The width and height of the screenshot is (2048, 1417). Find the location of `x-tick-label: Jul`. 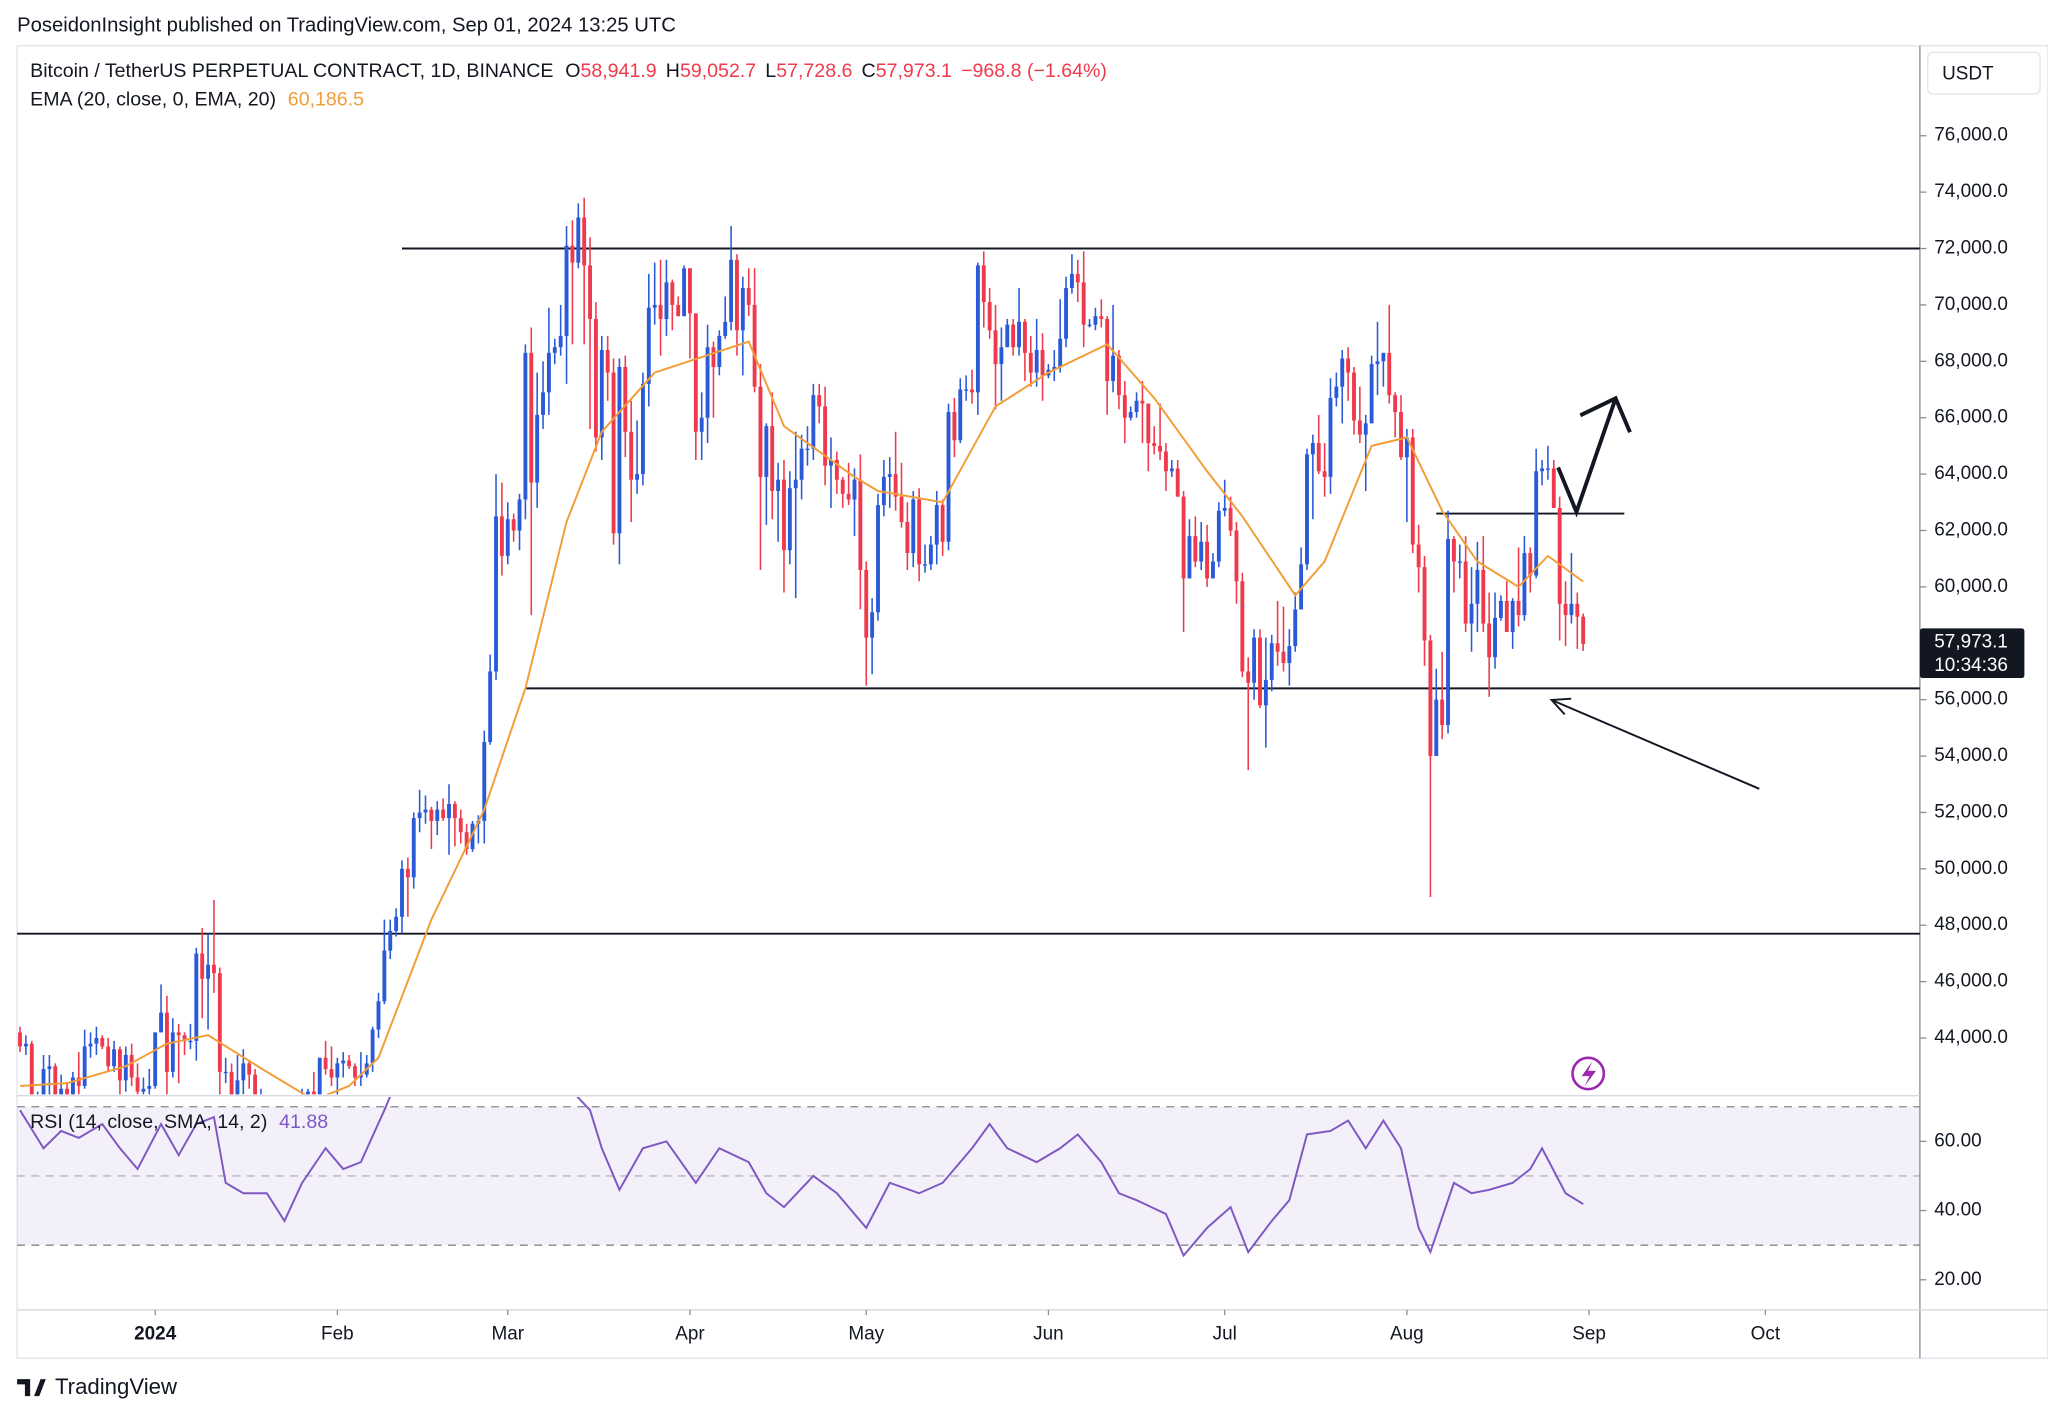

x-tick-label: Jul is located at coordinates (1225, 1334).